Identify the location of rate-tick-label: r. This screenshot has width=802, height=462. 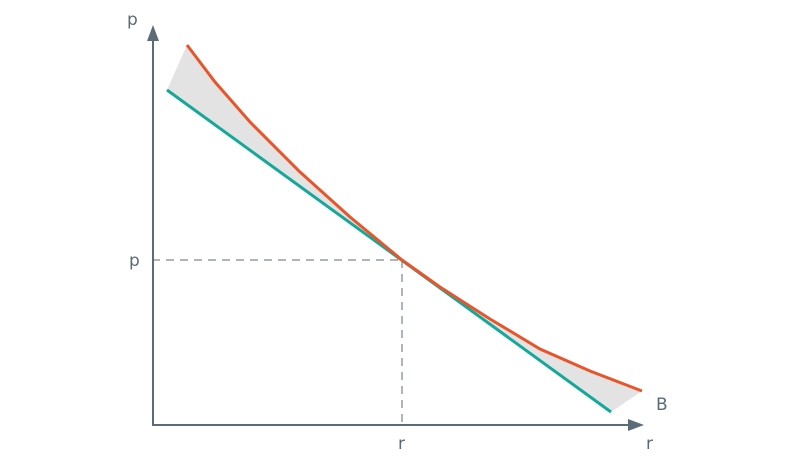
(401, 444).